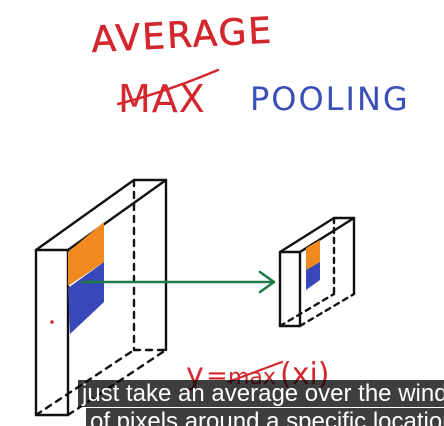 This screenshot has height=426, width=444. Describe the element at coordinates (52, 322) in the screenshot. I see `red-dot` at that location.